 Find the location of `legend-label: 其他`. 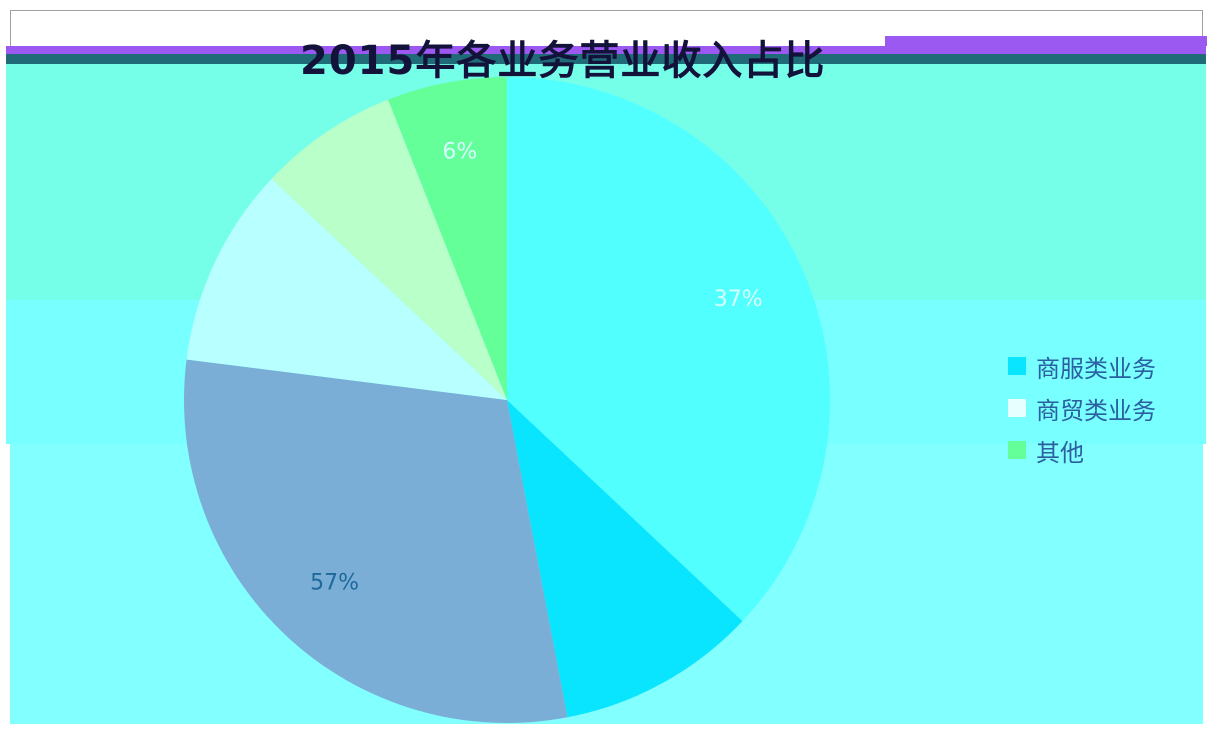

legend-label: 其他 is located at coordinates (1060, 452).